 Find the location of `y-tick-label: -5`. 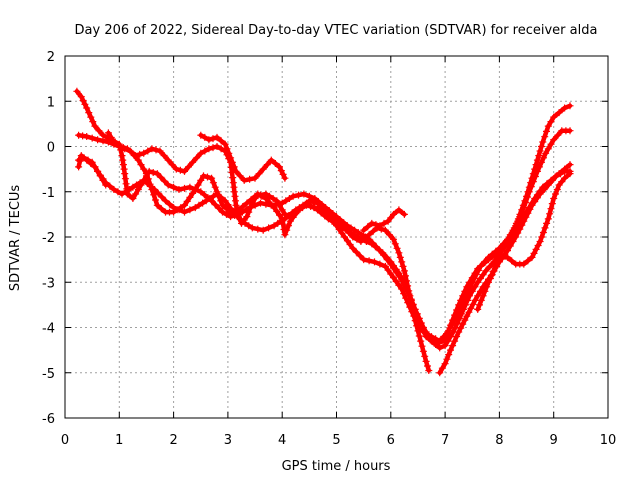

y-tick-label: -5 is located at coordinates (48, 374).